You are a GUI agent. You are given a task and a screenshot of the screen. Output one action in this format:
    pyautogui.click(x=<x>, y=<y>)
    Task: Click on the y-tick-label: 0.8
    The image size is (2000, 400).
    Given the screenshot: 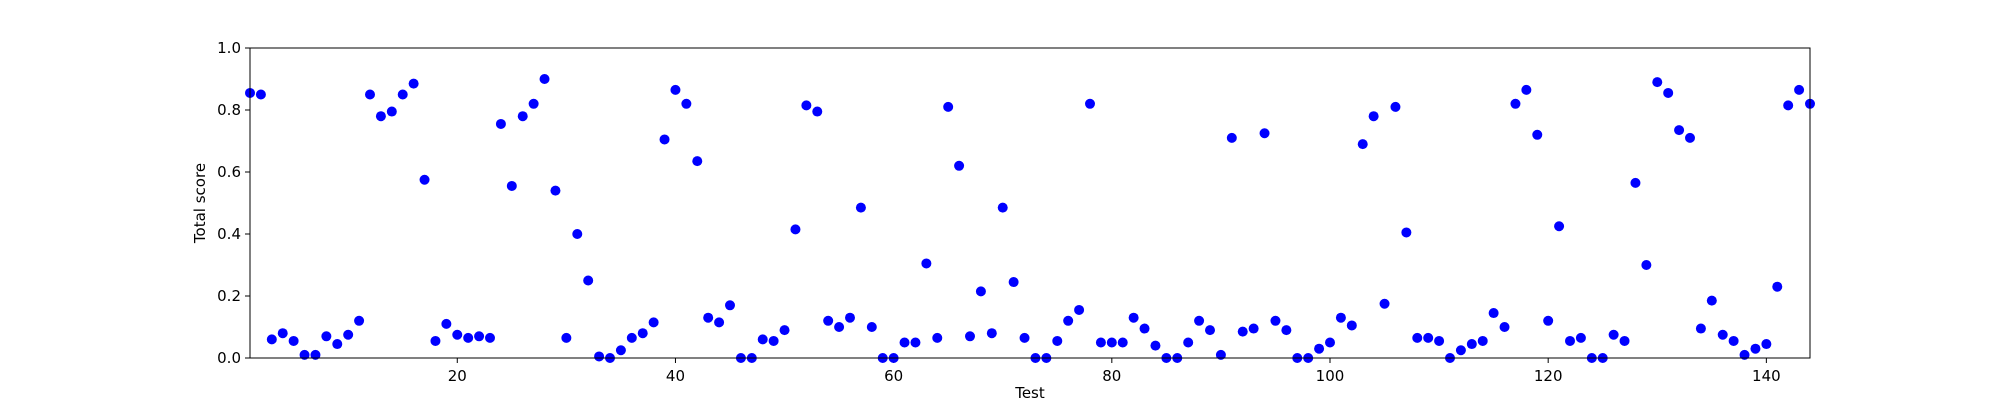 What is the action you would take?
    pyautogui.click(x=229, y=110)
    